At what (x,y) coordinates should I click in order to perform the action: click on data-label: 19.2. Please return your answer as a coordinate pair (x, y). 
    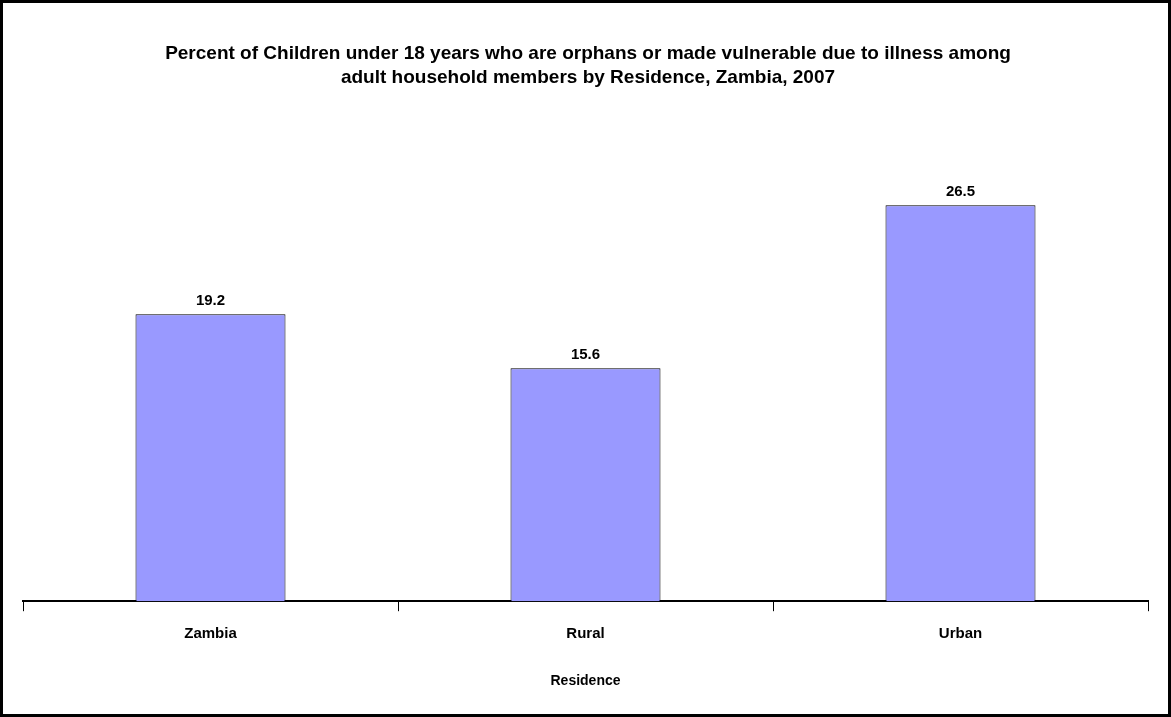
    Looking at the image, I should click on (210, 299).